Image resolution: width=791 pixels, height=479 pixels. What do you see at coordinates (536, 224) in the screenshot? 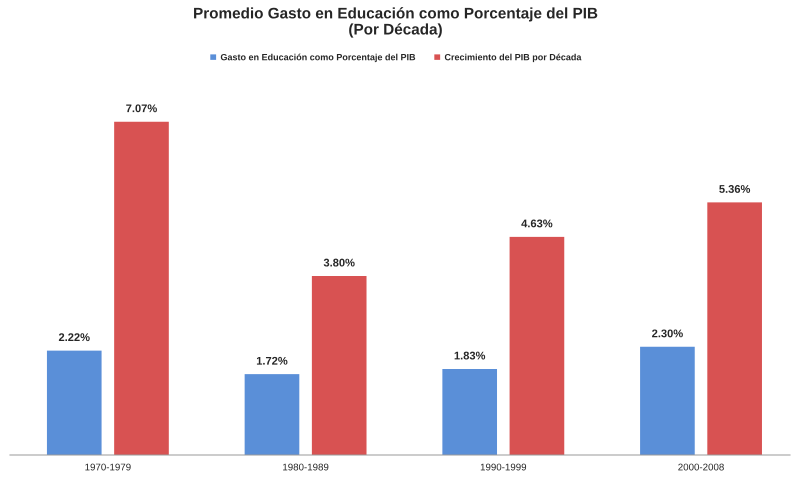
I see `data-label: 4.63%` at bounding box center [536, 224].